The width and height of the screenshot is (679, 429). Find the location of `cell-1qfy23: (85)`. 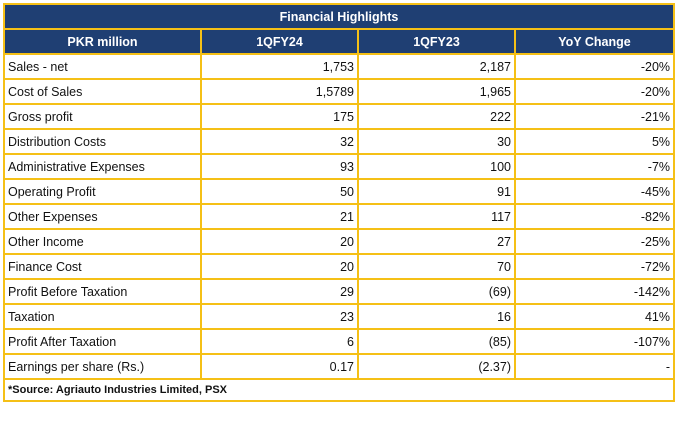

cell-1qfy23: (85) is located at coordinates (436, 341).